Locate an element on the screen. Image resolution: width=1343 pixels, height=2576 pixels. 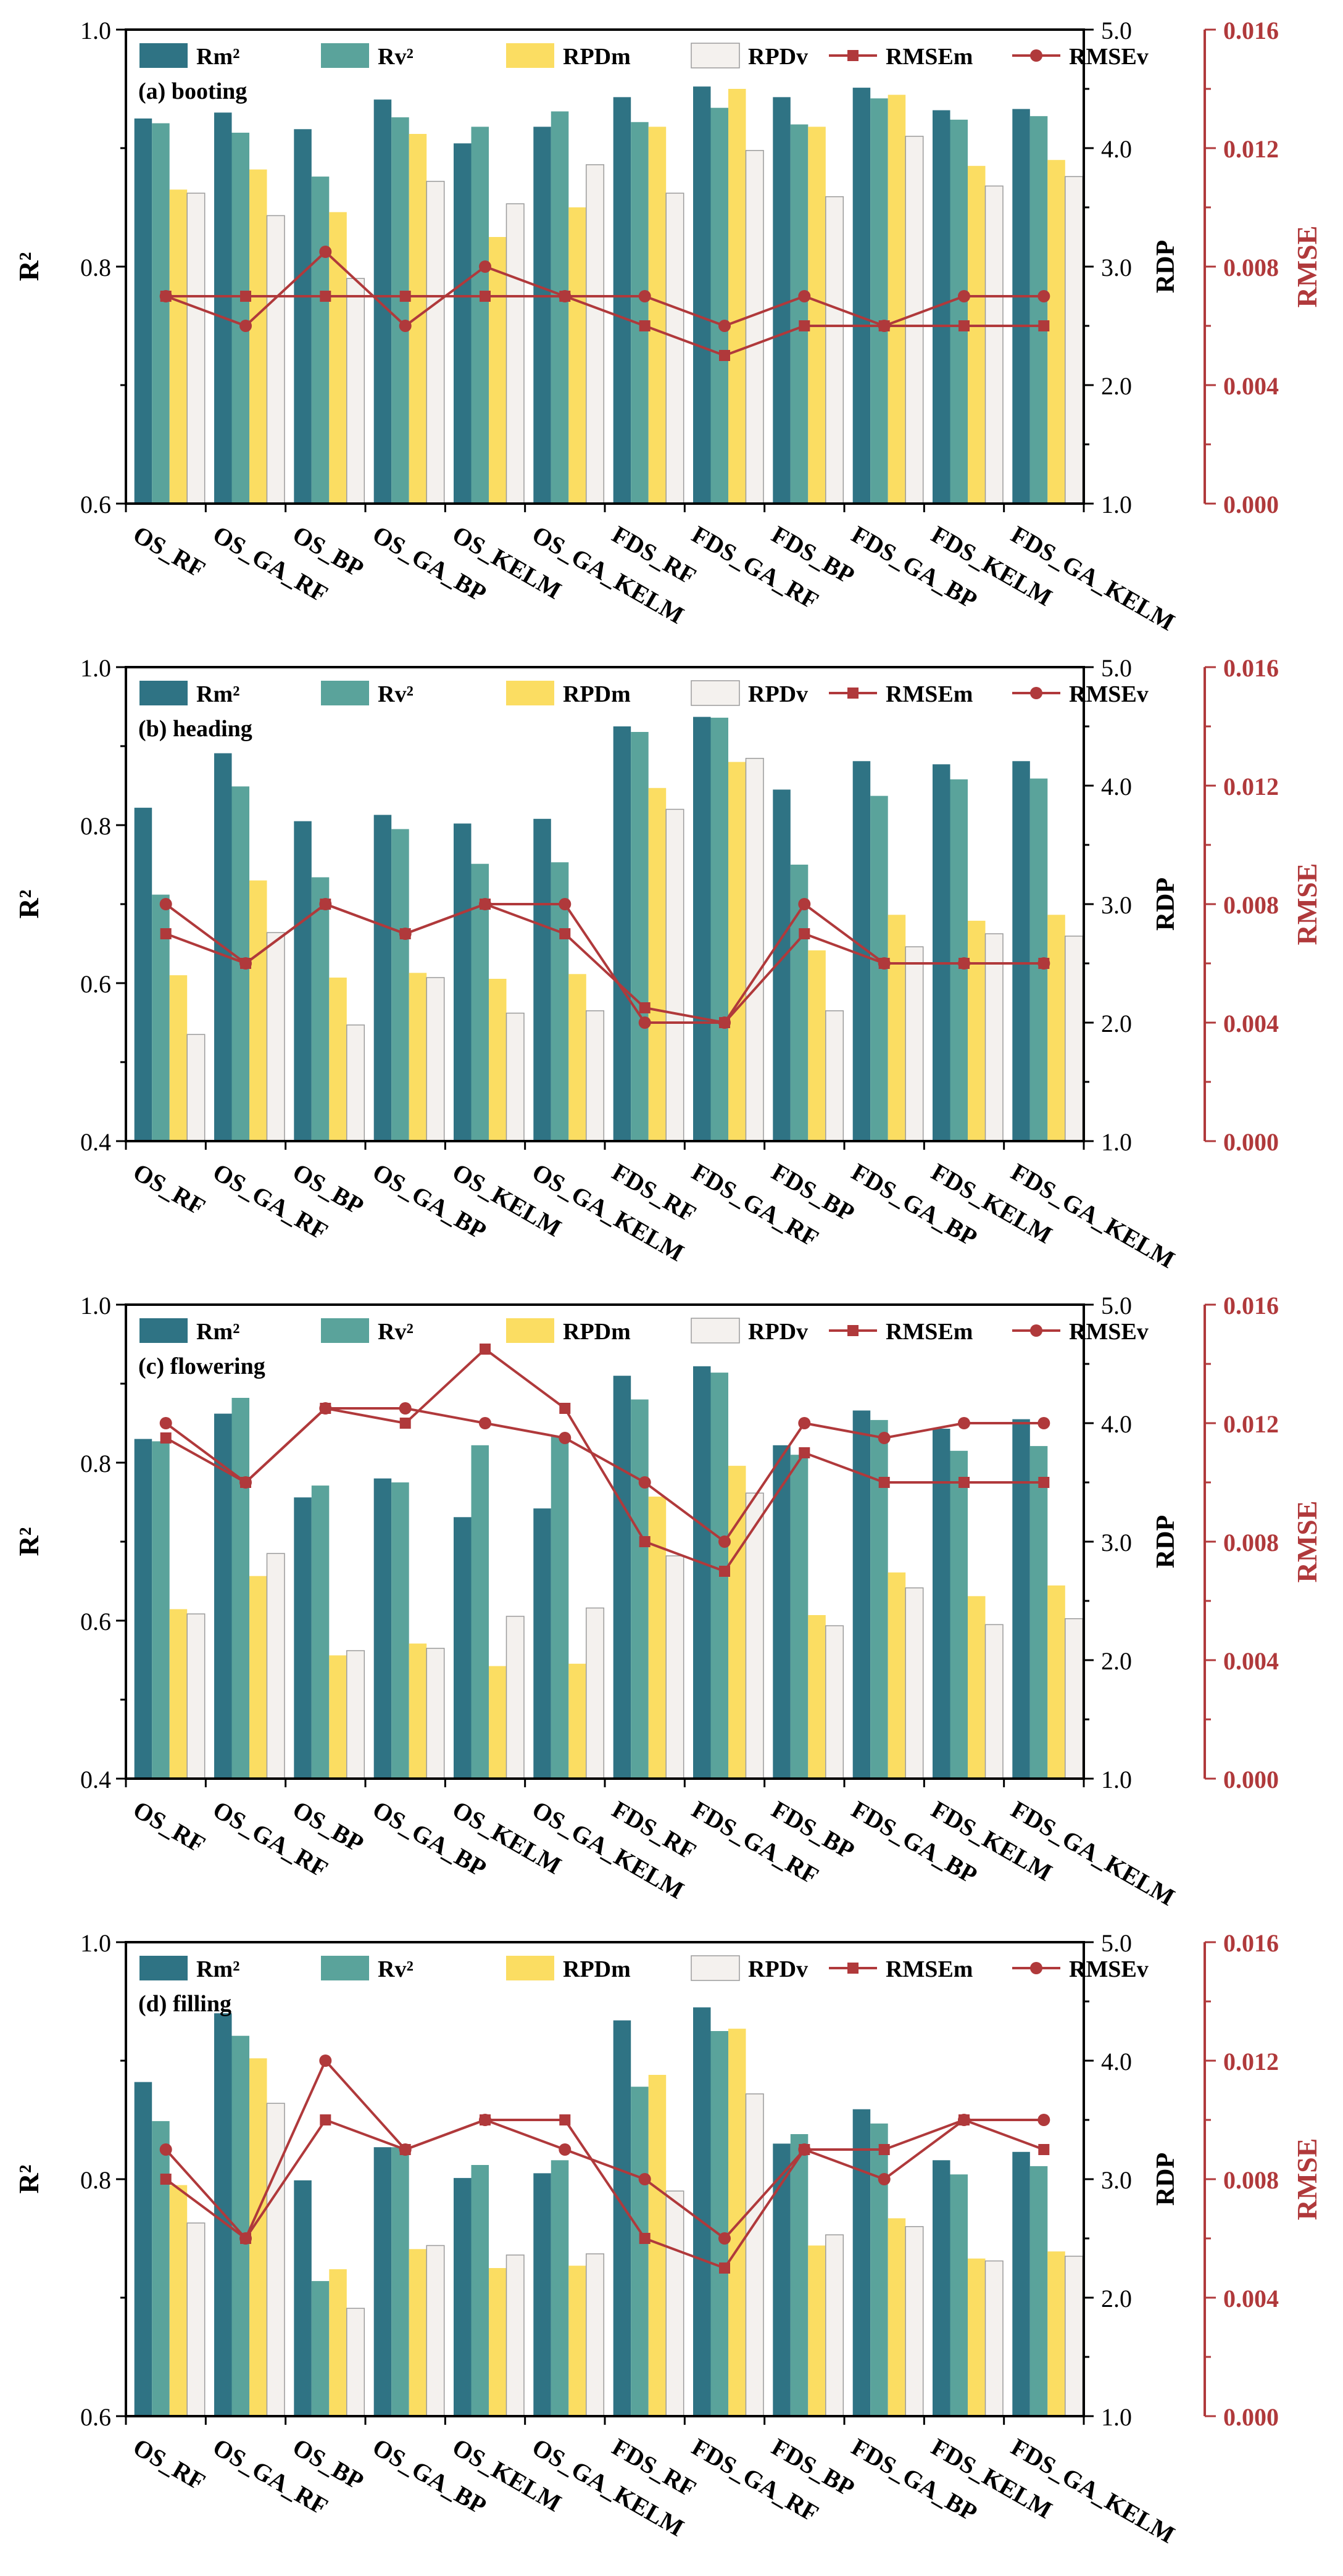
rmse-axis-tick-label: 0.008 is located at coordinates (1251, 1543).